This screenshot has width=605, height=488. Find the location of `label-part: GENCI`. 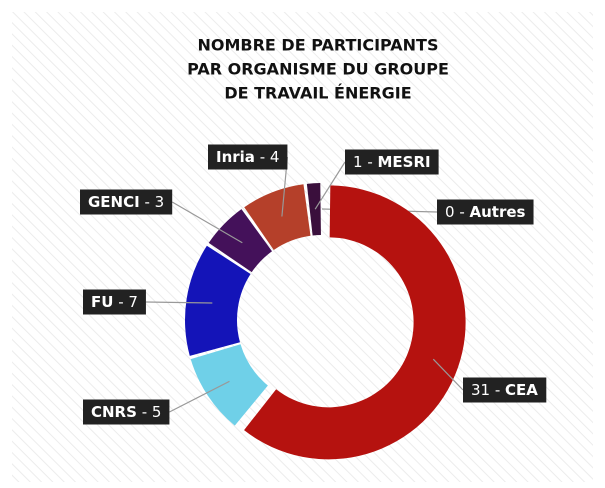

label-part: GENCI is located at coordinates (114, 202).